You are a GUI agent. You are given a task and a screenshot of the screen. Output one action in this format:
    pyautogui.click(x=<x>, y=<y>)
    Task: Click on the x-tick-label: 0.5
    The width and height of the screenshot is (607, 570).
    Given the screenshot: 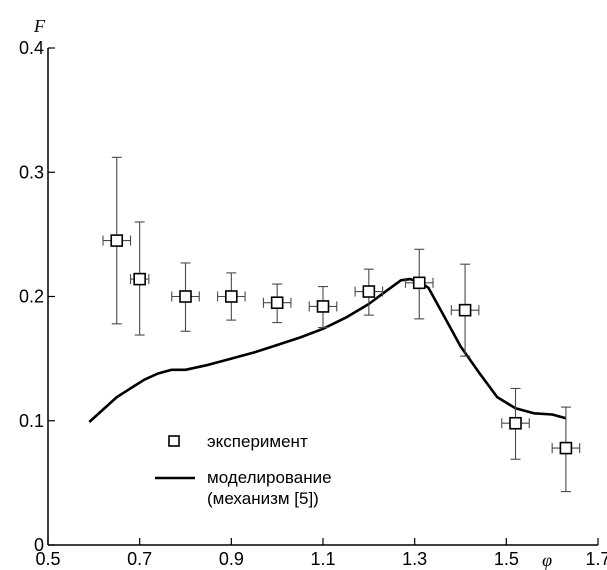 What is the action you would take?
    pyautogui.click(x=47, y=559)
    